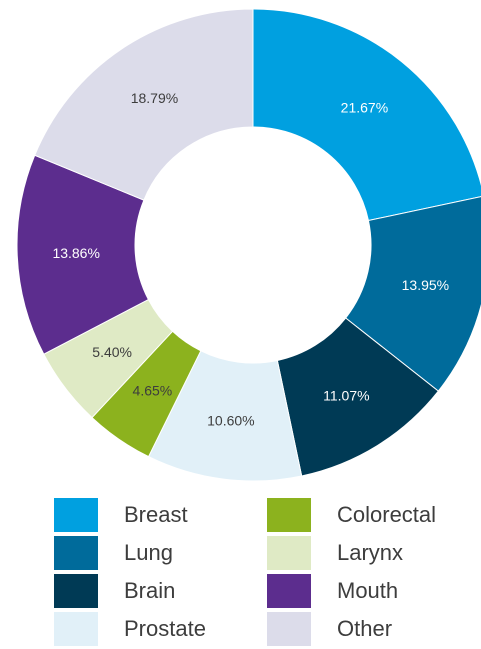 This screenshot has width=481, height=649. What do you see at coordinates (150, 590) in the screenshot?
I see `legend-label: Brain` at bounding box center [150, 590].